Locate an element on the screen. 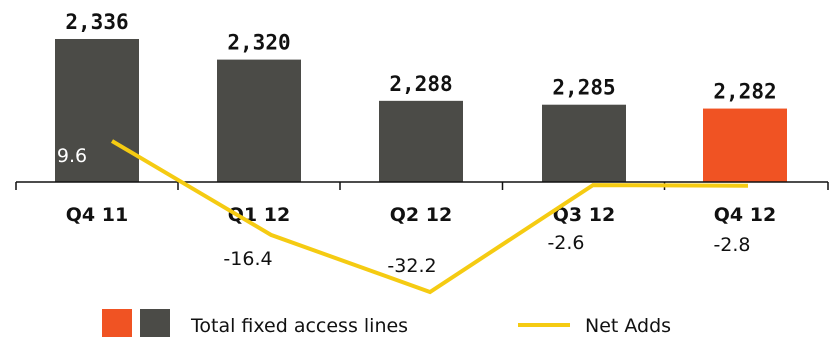  legend-label-line: Net Adds is located at coordinates (628, 326).